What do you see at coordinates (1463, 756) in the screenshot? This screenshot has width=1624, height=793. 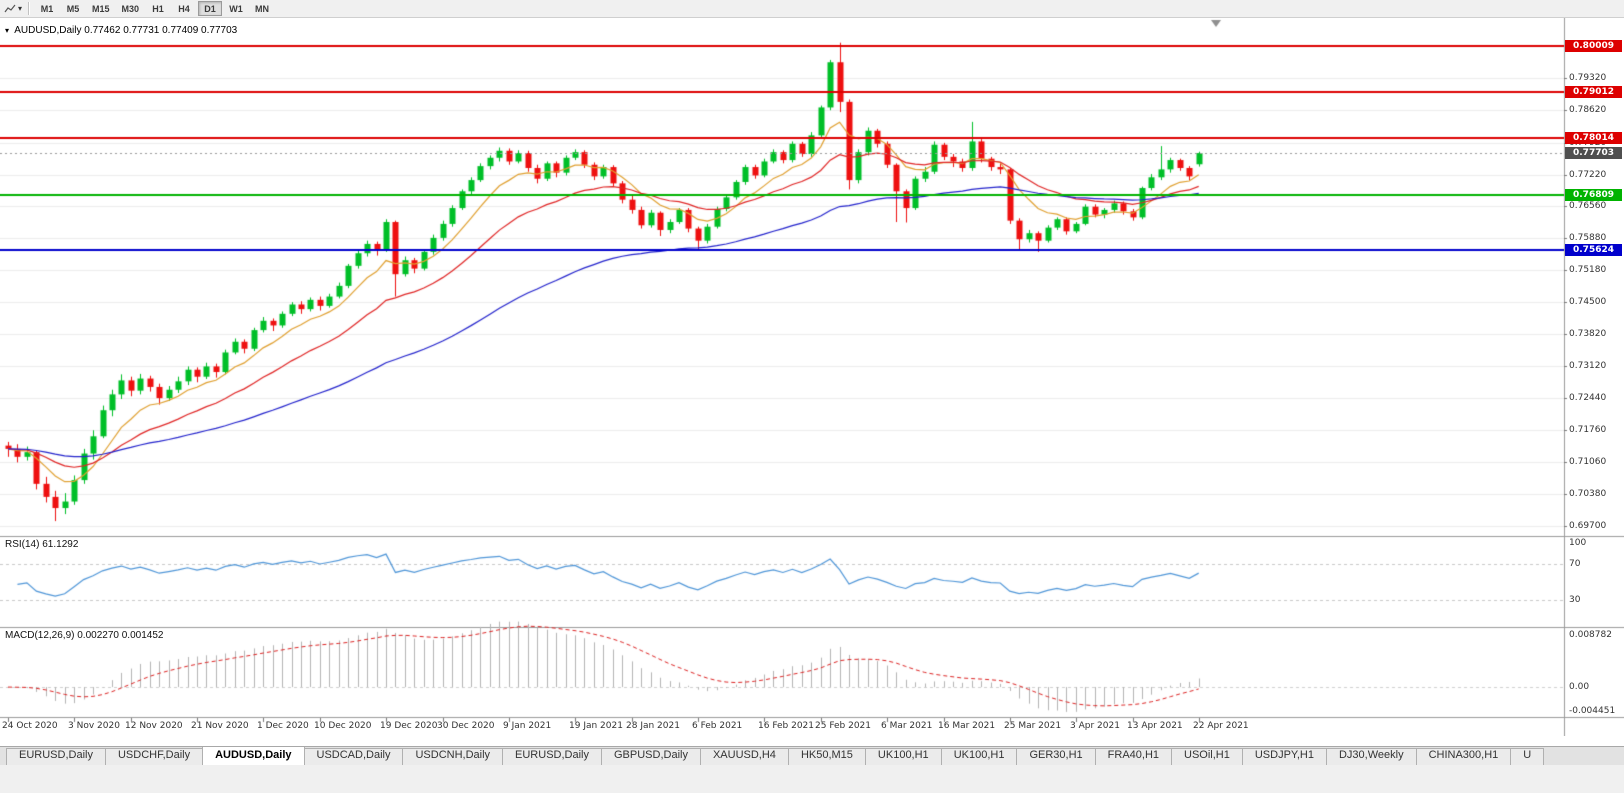 I see `chart-tab-china300-h1: CHINA300,H1` at bounding box center [1463, 756].